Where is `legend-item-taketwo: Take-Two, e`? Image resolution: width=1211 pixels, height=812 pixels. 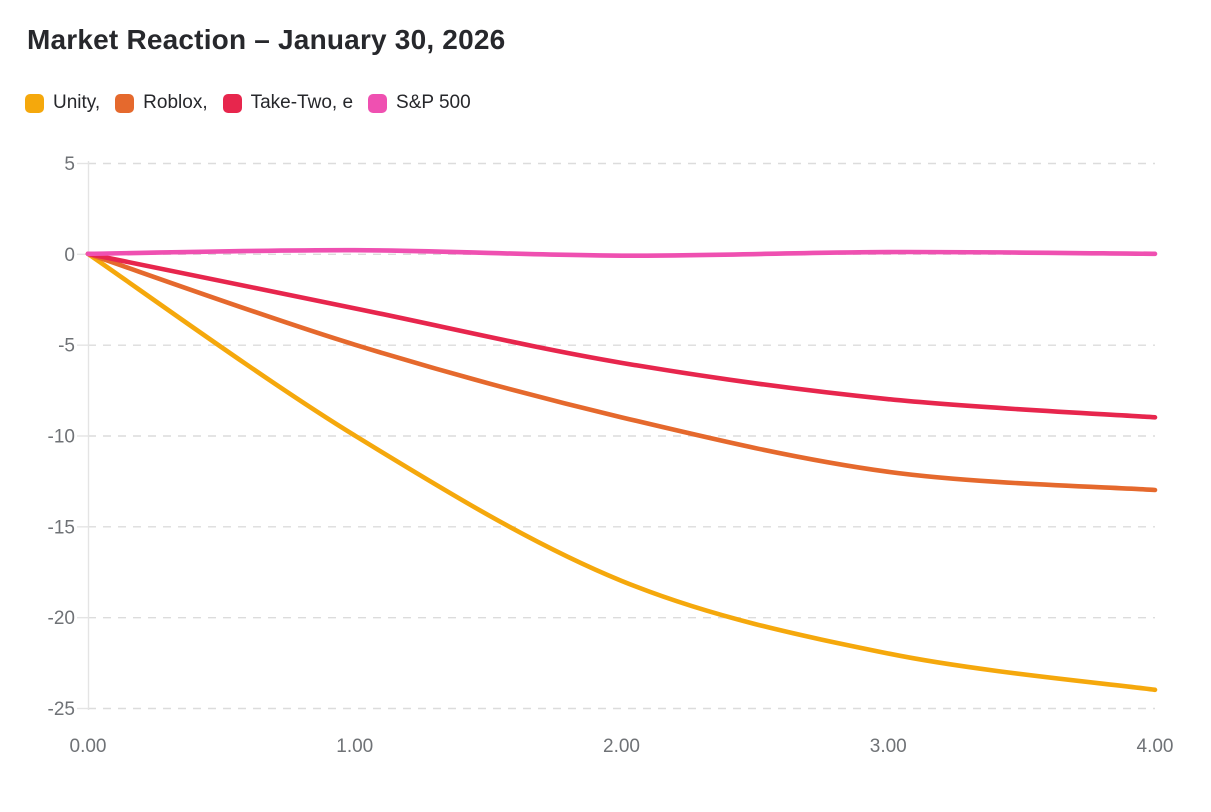
legend-item-taketwo: Take-Two, e is located at coordinates (288, 103).